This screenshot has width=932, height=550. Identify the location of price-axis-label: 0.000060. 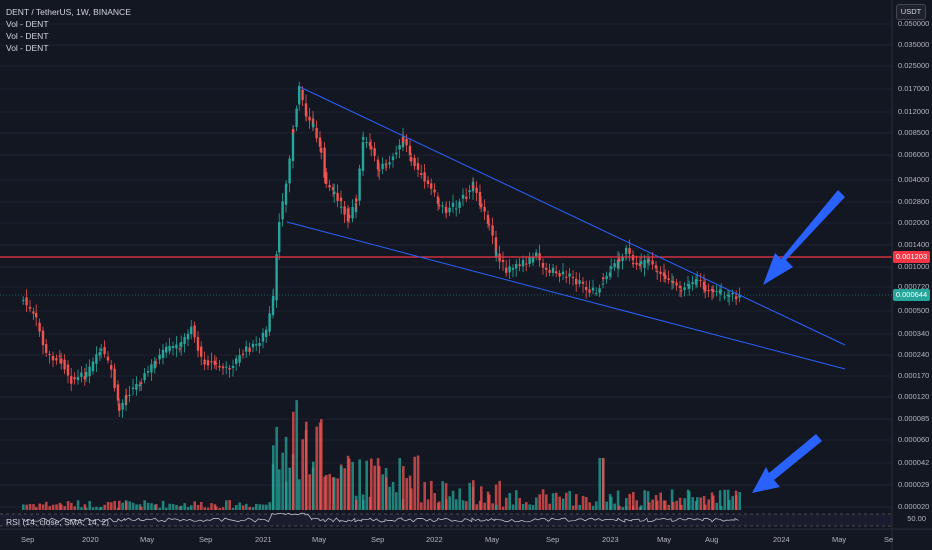
(914, 439).